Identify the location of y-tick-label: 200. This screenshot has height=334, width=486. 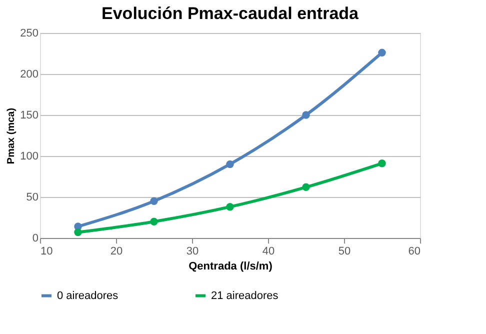
(29, 74).